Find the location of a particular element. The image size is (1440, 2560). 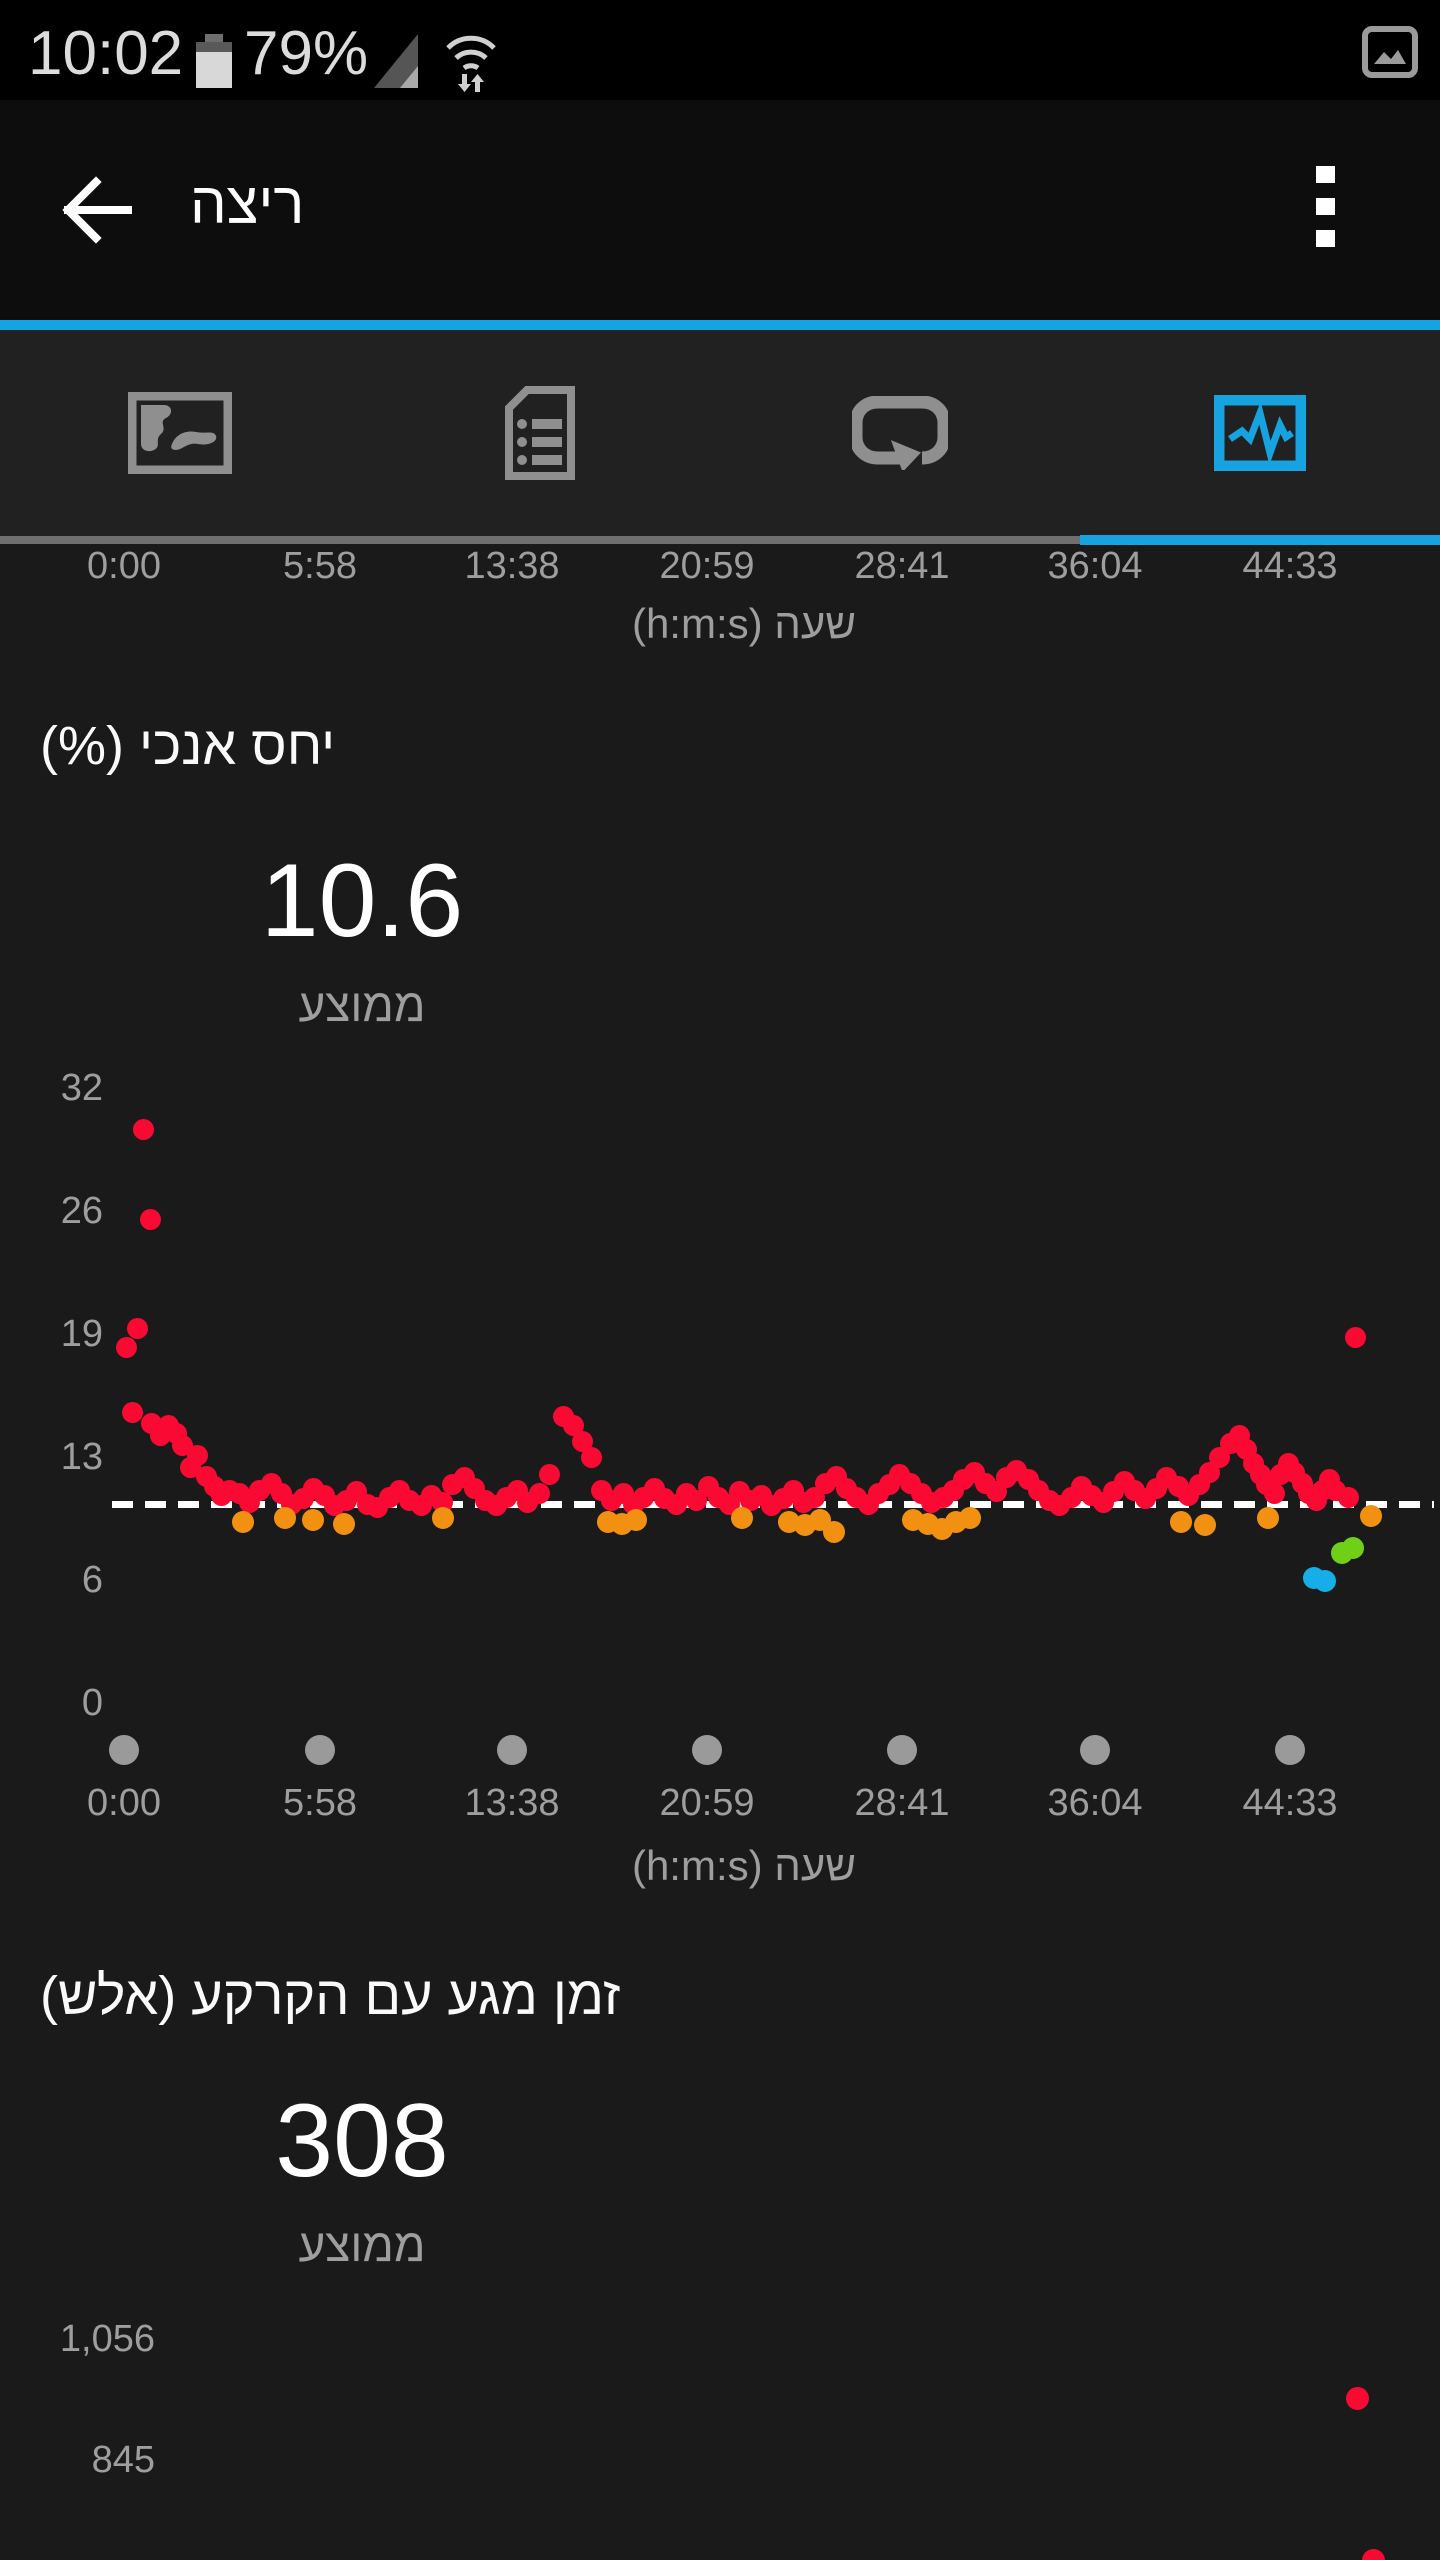

upper-x-tick-label: 20:59 is located at coordinates (707, 566).